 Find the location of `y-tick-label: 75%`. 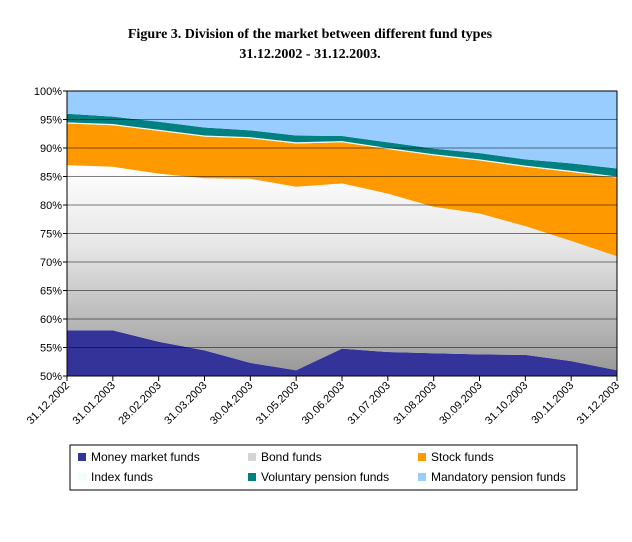

y-tick-label: 75% is located at coordinates (51, 235).